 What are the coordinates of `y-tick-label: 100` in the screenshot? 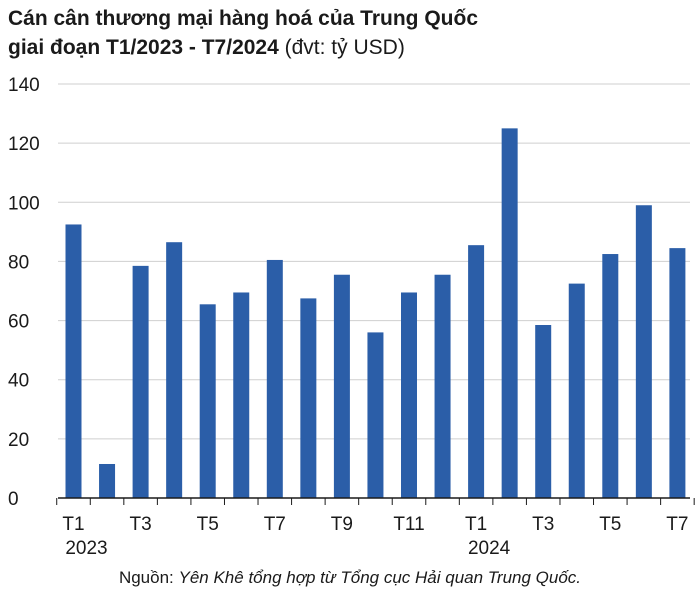 It's located at (24, 203).